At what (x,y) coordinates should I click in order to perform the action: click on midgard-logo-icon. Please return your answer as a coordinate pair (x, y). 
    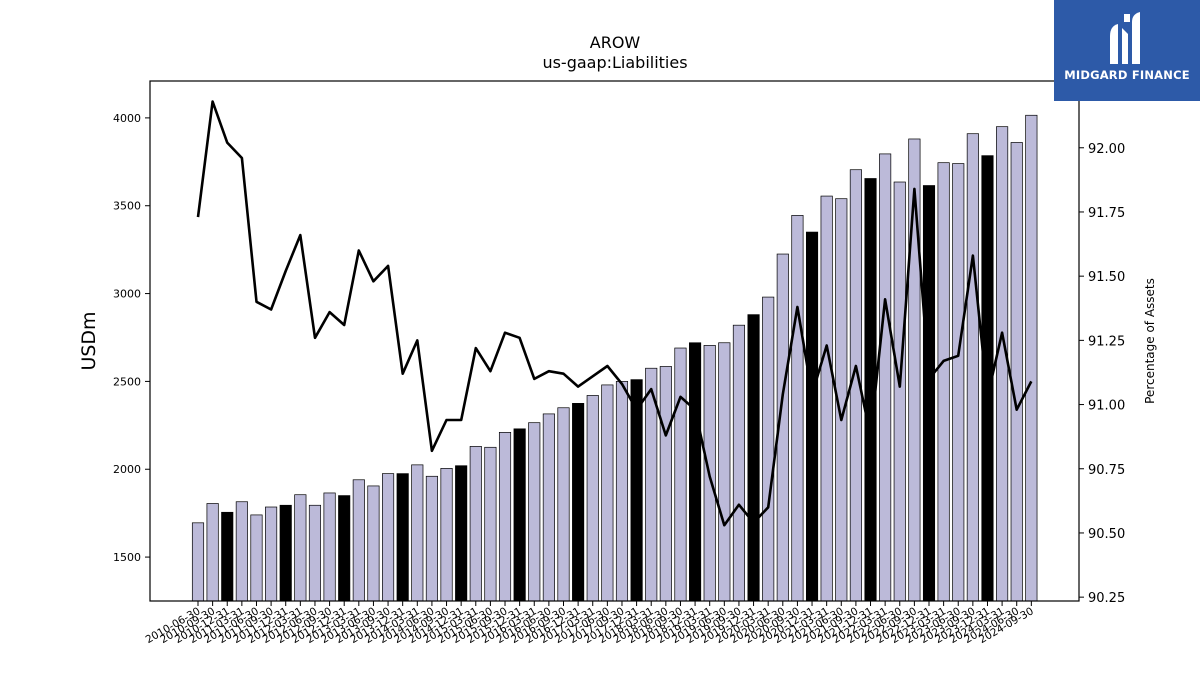
    Looking at the image, I should click on (1125, 38).